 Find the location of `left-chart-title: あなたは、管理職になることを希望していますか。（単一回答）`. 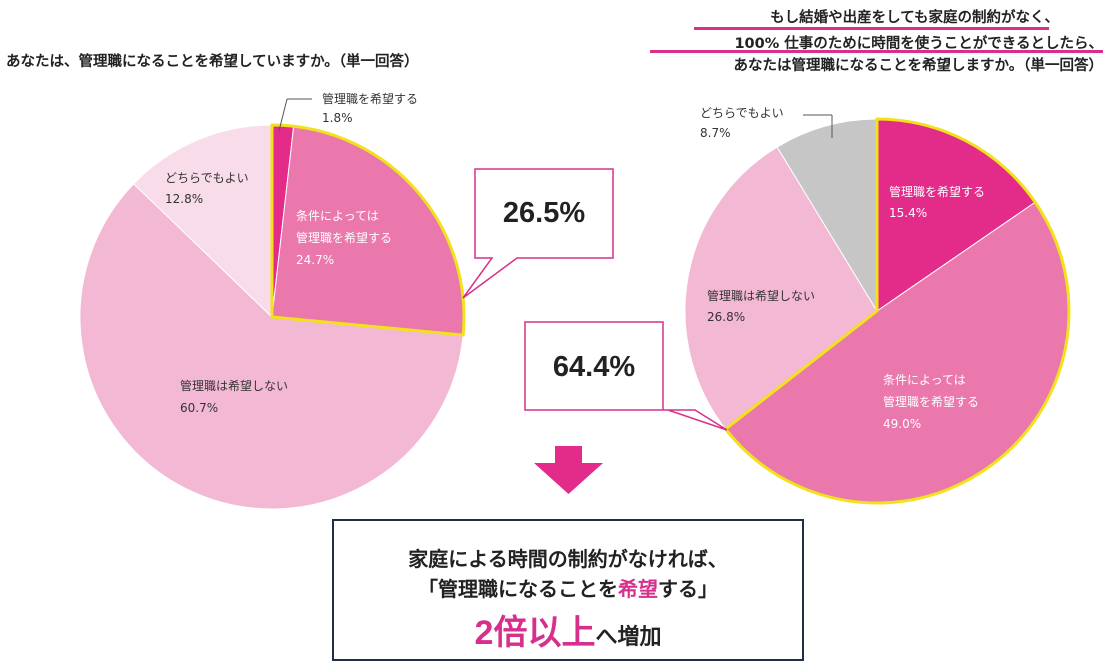

left-chart-title: あなたは、管理職になることを希望していますか。（単一回答） is located at coordinates (212, 62).